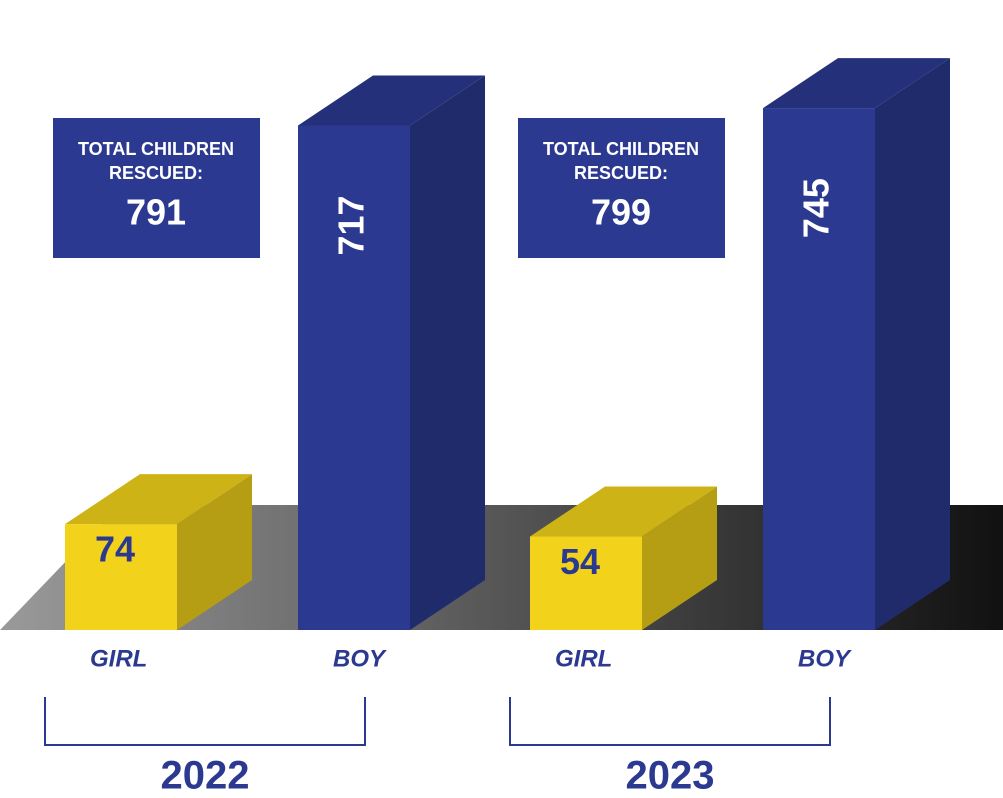  I want to click on value-label: 74, so click(115, 549).